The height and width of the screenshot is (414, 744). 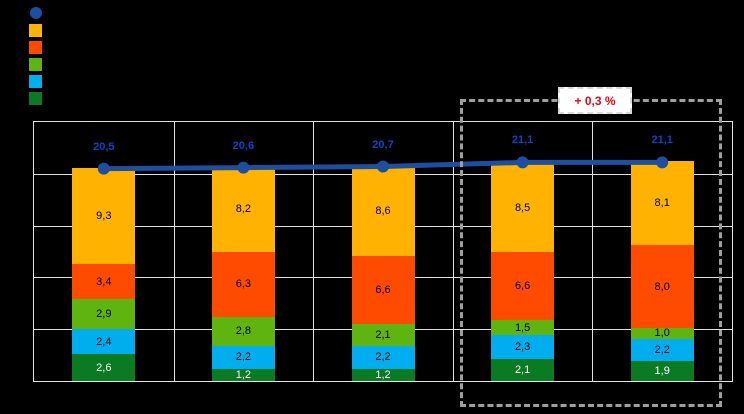 I want to click on green-segment: 1,0, so click(x=662, y=333).